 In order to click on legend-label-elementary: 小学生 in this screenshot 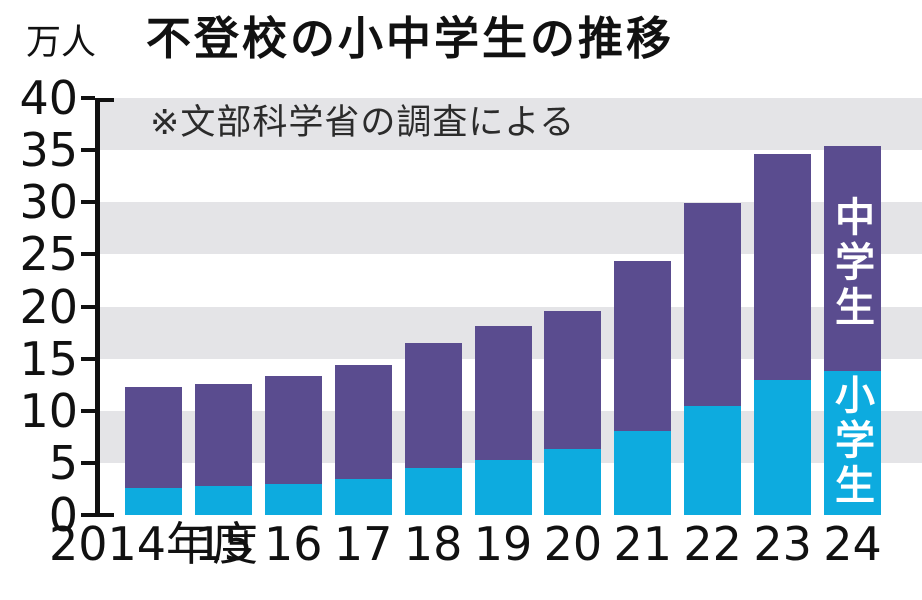, I will do `click(851, 441)`.